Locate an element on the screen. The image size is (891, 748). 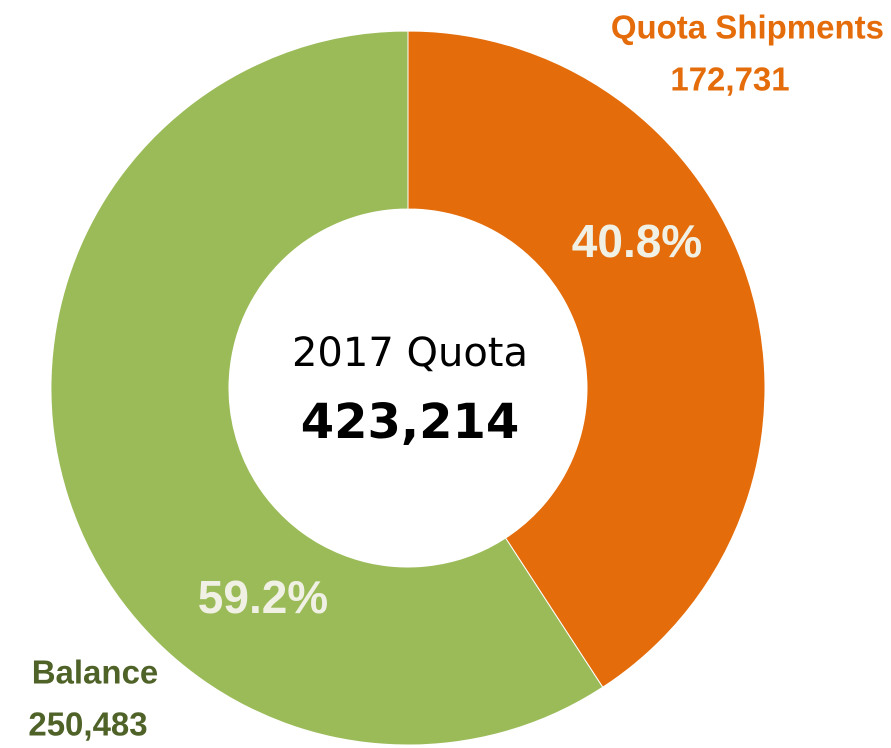
total-label: 423,214 is located at coordinates (410, 422).